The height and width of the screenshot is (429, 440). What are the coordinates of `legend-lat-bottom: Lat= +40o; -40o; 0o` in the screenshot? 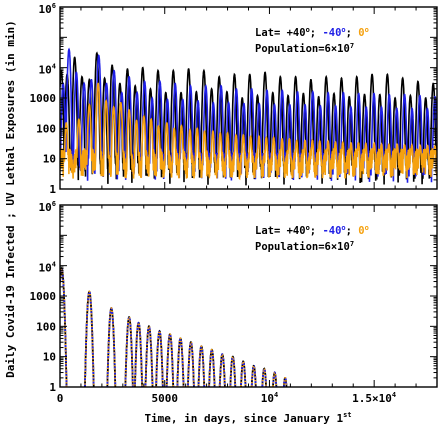 It's located at (312, 230).